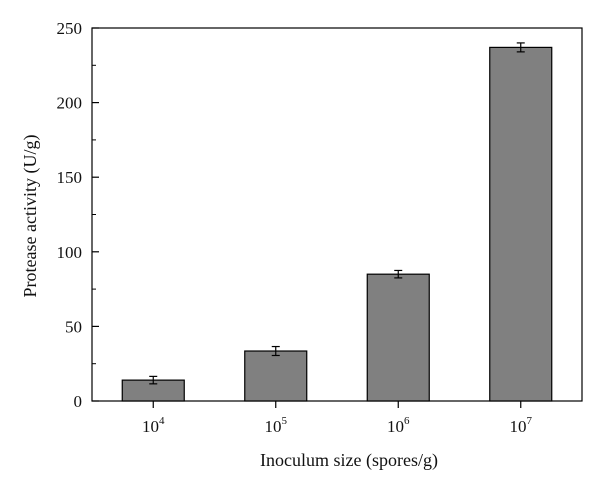 Image resolution: width=600 pixels, height=490 pixels. What do you see at coordinates (70, 28) in the screenshot?
I see `y-tick-label: 250` at bounding box center [70, 28].